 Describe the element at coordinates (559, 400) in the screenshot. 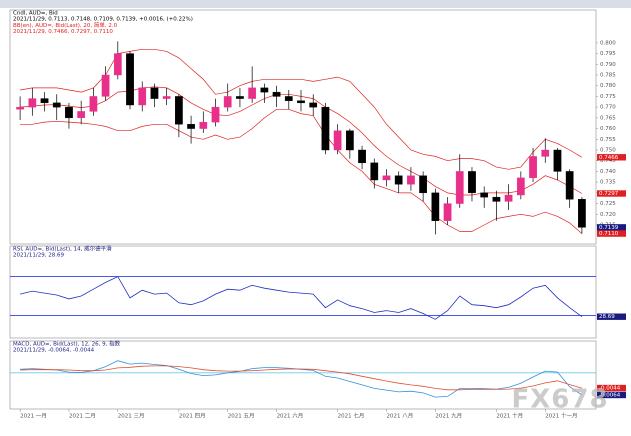

I see `watermark: FX678` at that location.